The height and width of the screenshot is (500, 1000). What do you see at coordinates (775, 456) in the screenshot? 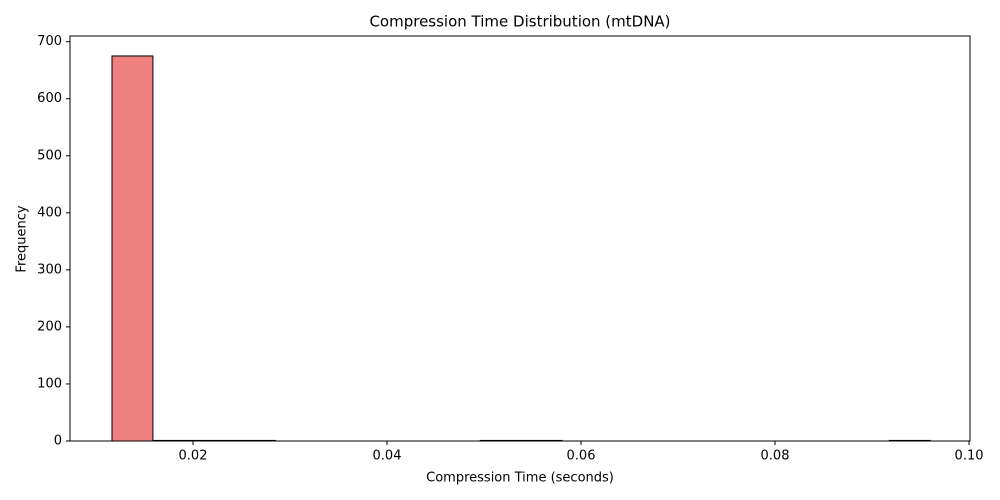
I see `x-tick-label: 0.08` at bounding box center [775, 456].